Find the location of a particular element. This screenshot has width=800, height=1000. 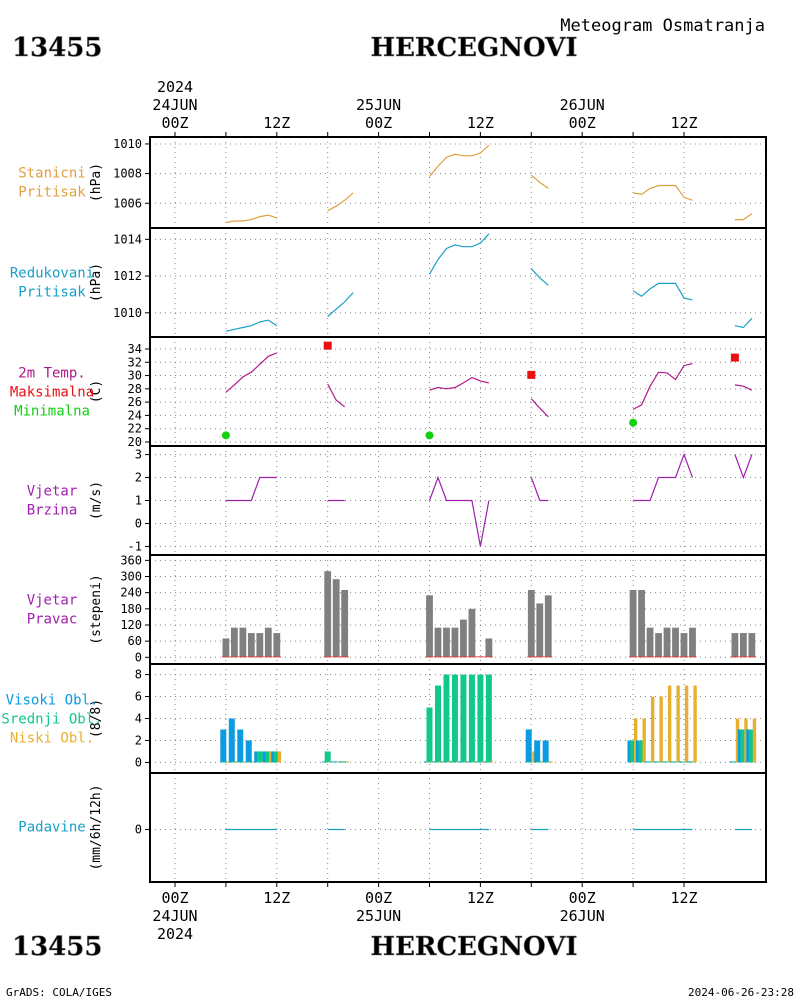

panel-label: Padavine is located at coordinates (51, 828).